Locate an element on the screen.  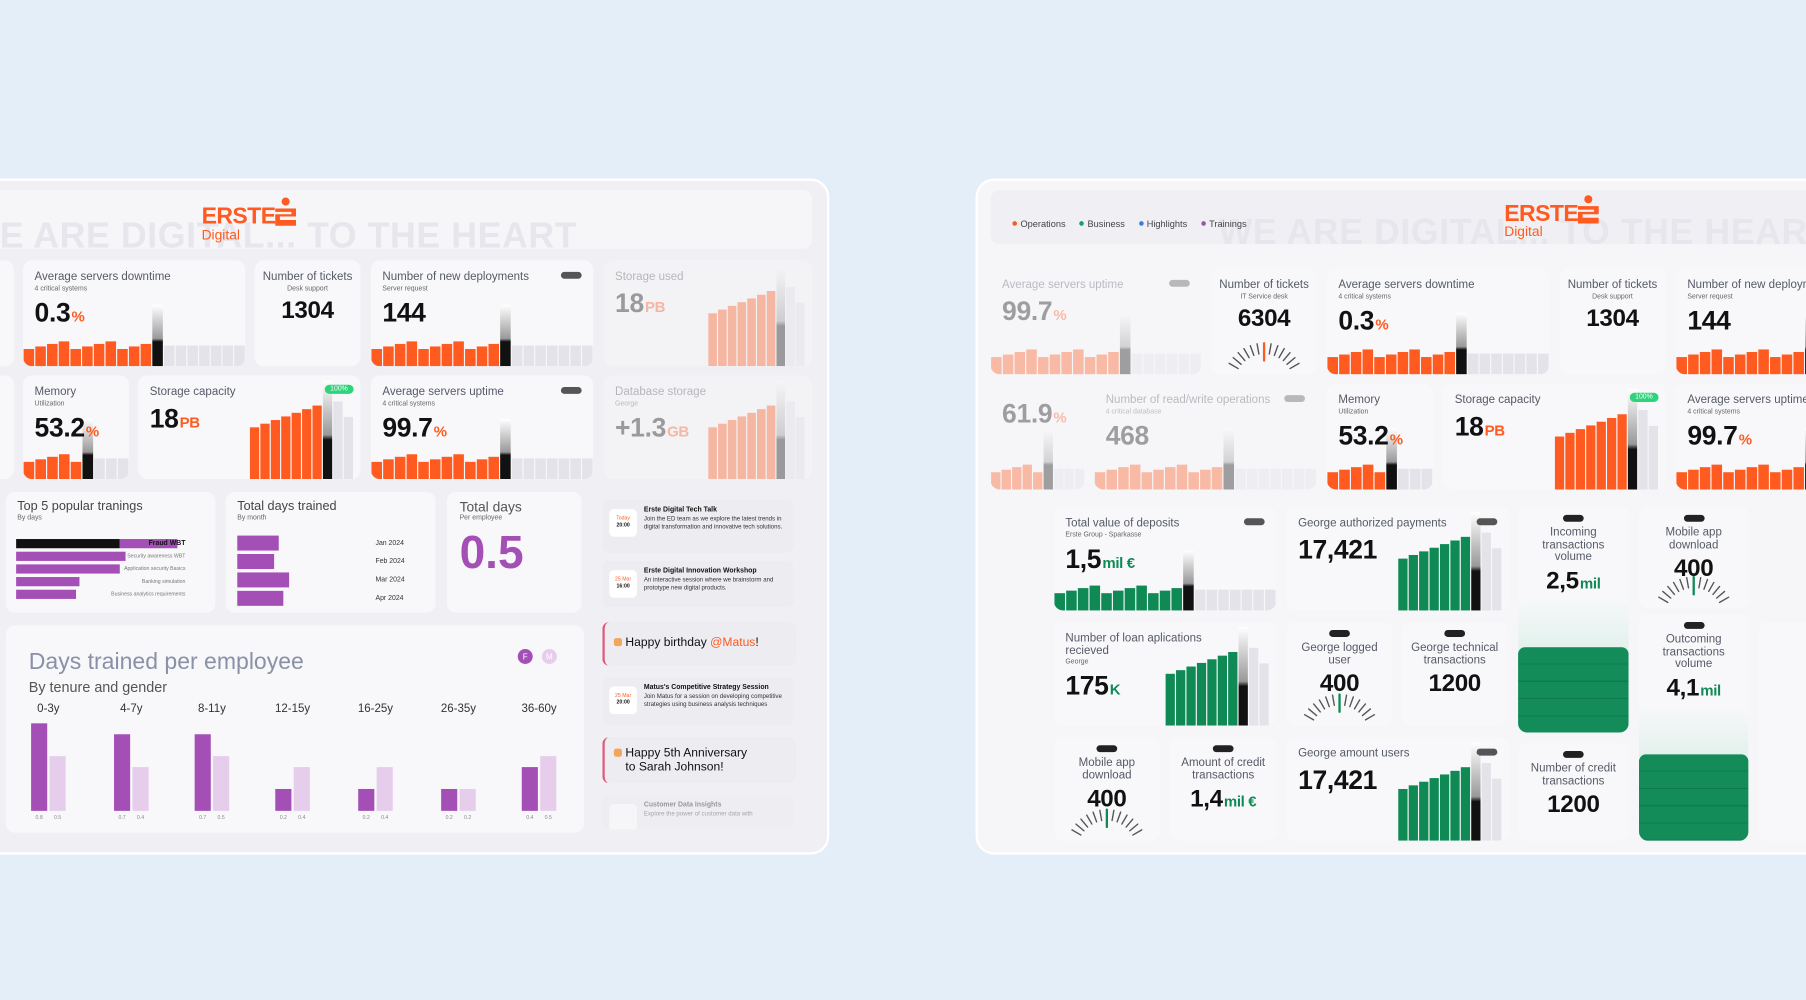
card-title: Amount of credit transactions is located at coordinates (1223, 769).